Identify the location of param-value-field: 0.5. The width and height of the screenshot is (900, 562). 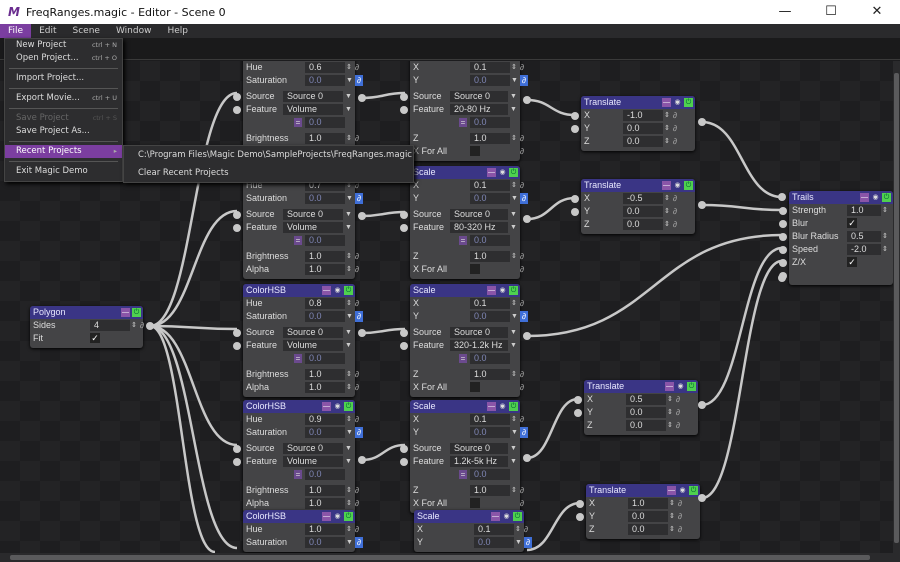
(646, 399).